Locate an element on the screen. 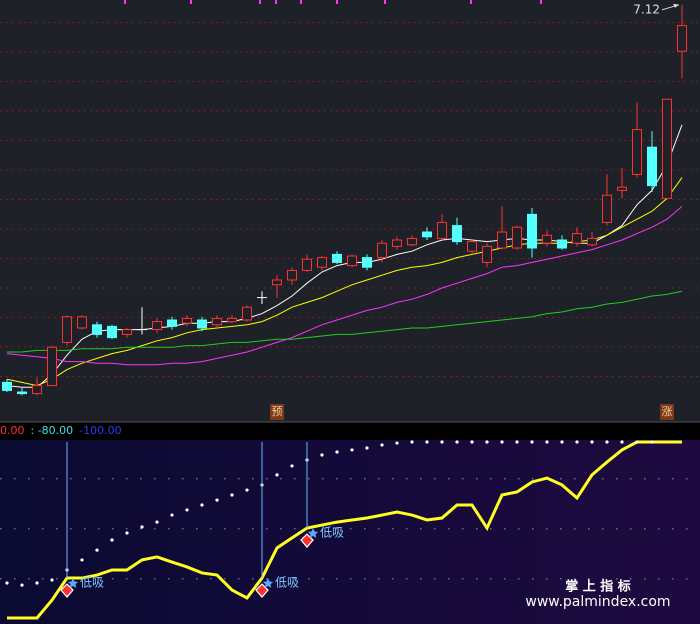 The image size is (700, 624). header-value: : -80.00 is located at coordinates (52, 430).